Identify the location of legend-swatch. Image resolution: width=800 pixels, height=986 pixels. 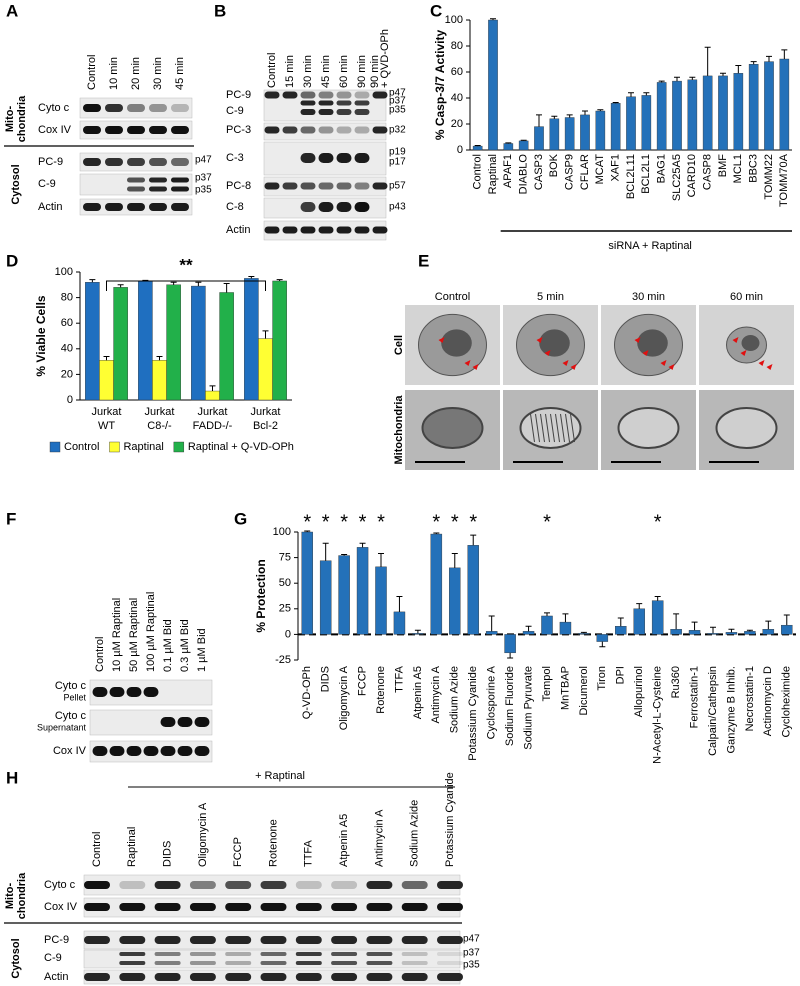
(114, 447).